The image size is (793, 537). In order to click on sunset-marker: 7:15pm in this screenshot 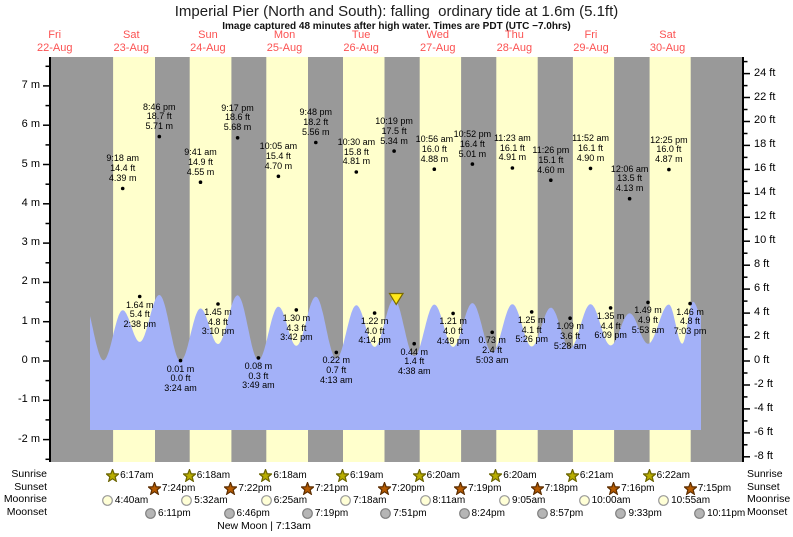, I will do `click(707, 488)`.